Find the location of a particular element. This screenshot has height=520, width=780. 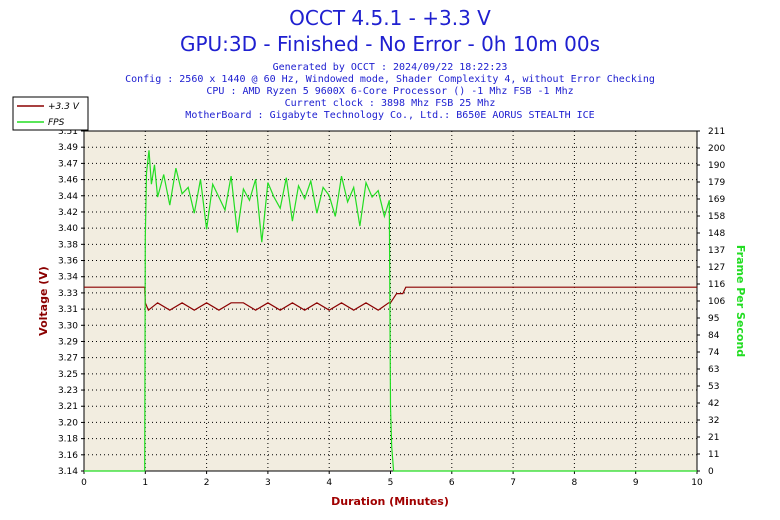

y-left-tick-label: 3.46 is located at coordinates (68, 181).